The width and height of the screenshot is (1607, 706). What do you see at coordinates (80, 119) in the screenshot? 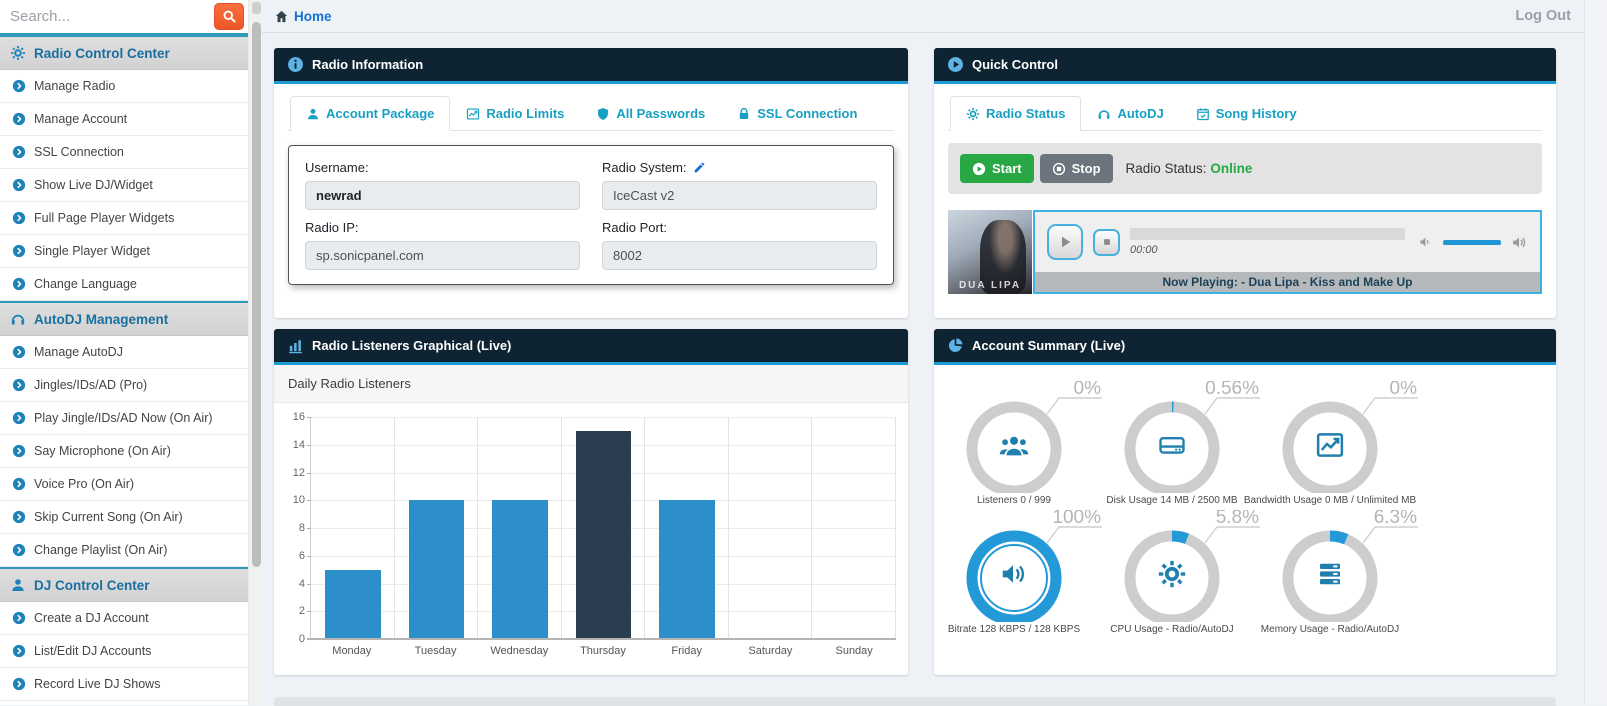
I see `sidebar-item-label: Manage Account` at bounding box center [80, 119].